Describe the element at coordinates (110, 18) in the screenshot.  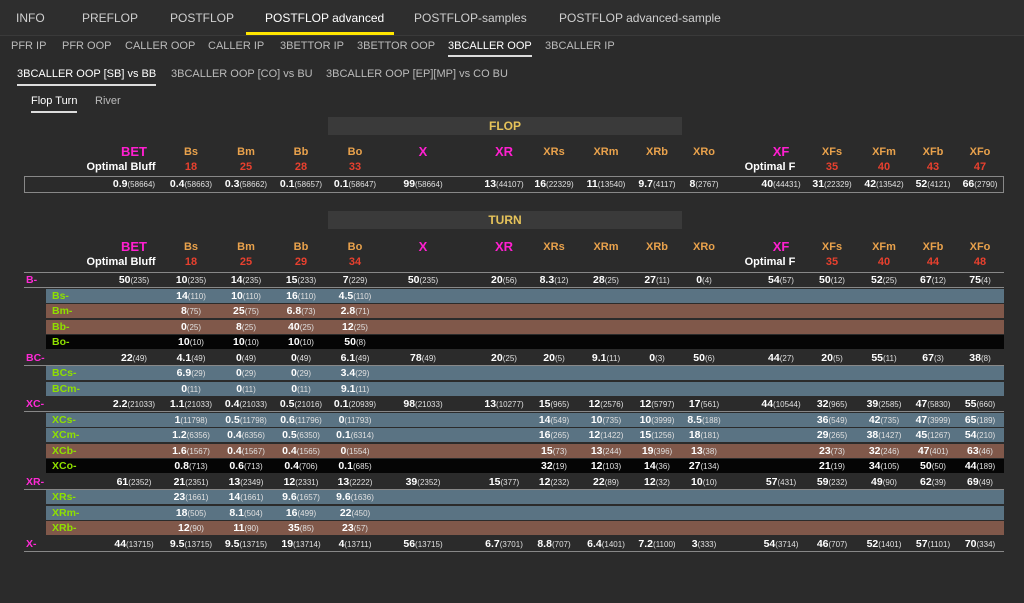
I see `tab-preflop: PREFLOP` at that location.